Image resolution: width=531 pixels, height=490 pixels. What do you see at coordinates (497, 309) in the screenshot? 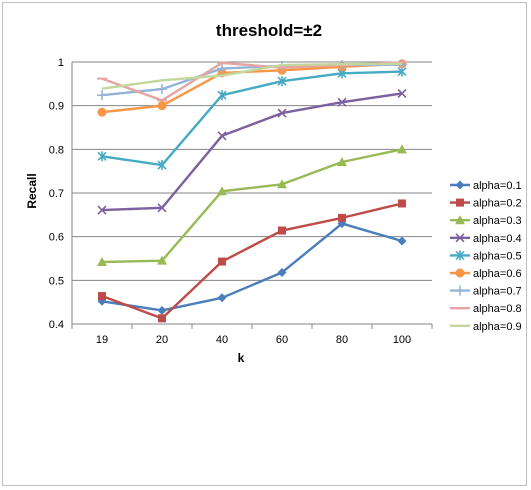
I see `legend-label: alpha=0.8` at bounding box center [497, 309].